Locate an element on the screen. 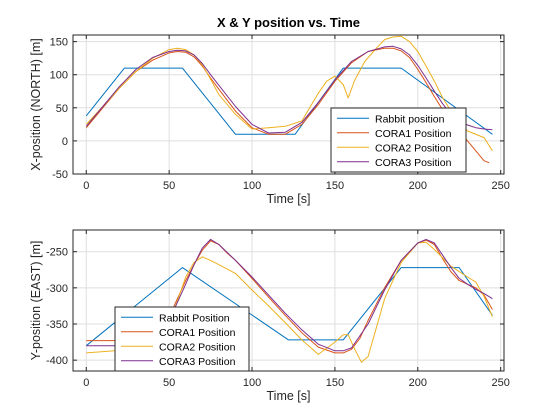 The image size is (560, 420). y-tick-label: -250 is located at coordinates (57, 253).